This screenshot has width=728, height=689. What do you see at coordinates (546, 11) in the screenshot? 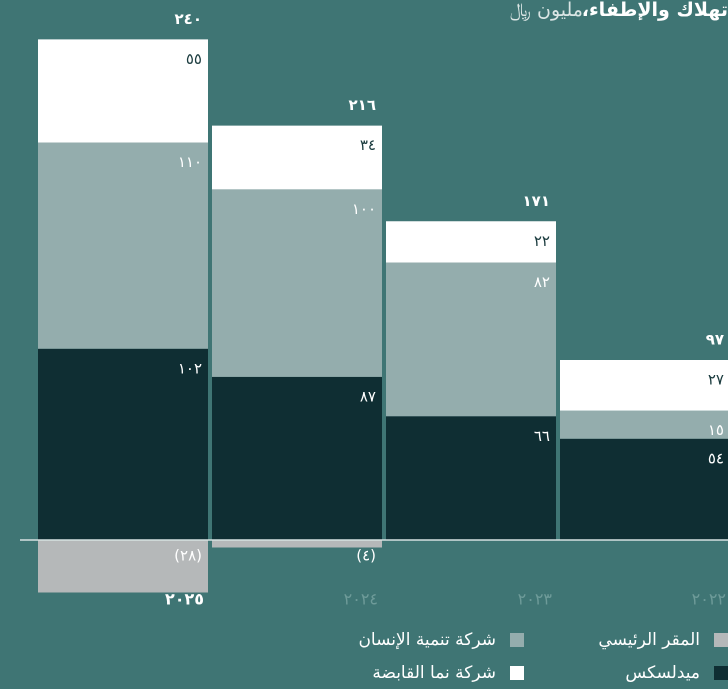
I see `title-unit: مليون ﷼` at bounding box center [546, 11].